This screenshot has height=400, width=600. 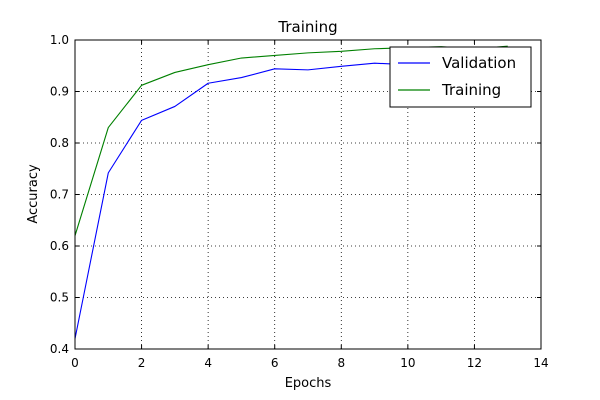 What do you see at coordinates (308, 383) in the screenshot?
I see `x-axis-label: Epochs` at bounding box center [308, 383].